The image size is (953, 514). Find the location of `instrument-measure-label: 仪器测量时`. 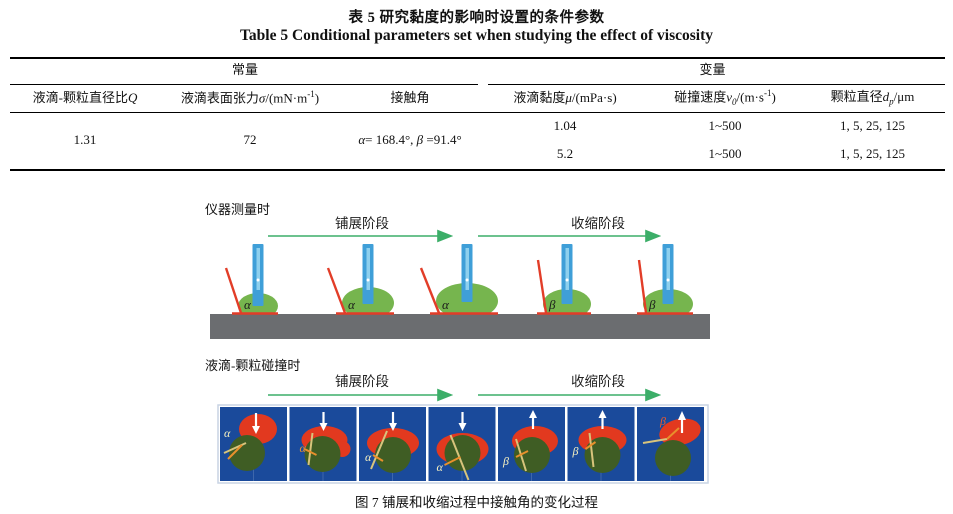

instrument-measure-label: 仪器测量时 is located at coordinates (238, 209).